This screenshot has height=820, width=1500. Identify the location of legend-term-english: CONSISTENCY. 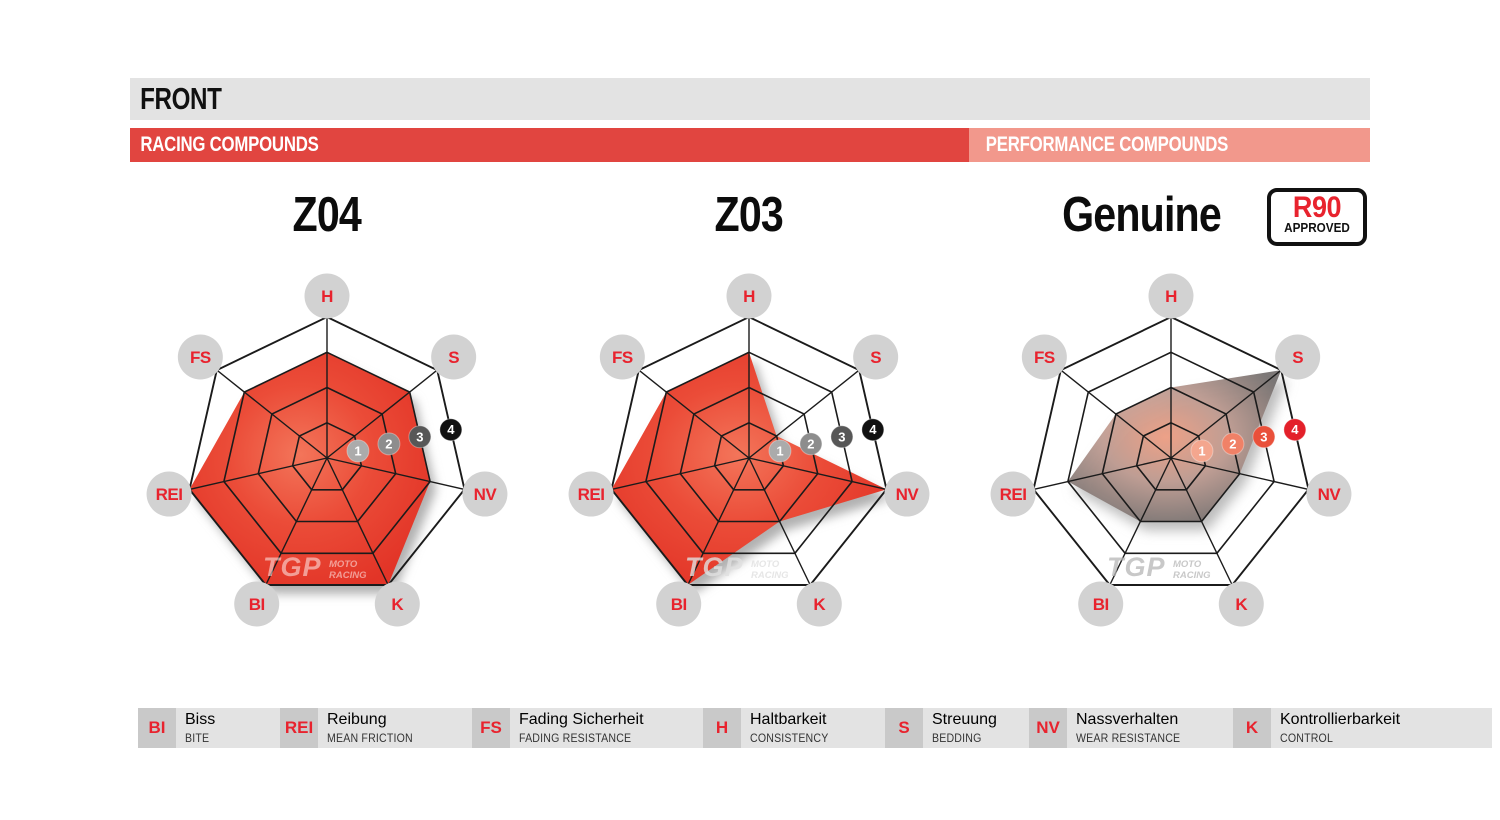
(789, 739).